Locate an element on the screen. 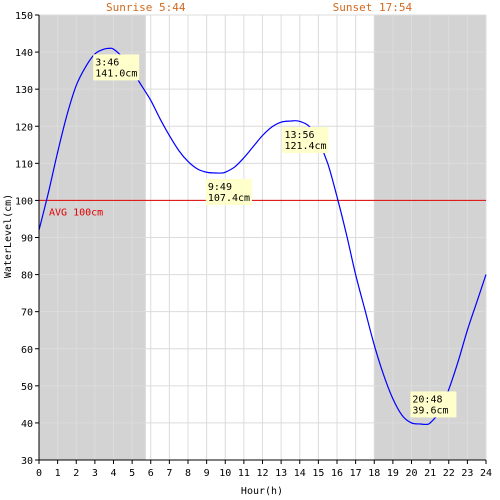 This screenshot has height=500, width=500. y-tick-label: 70 is located at coordinates (27, 313).